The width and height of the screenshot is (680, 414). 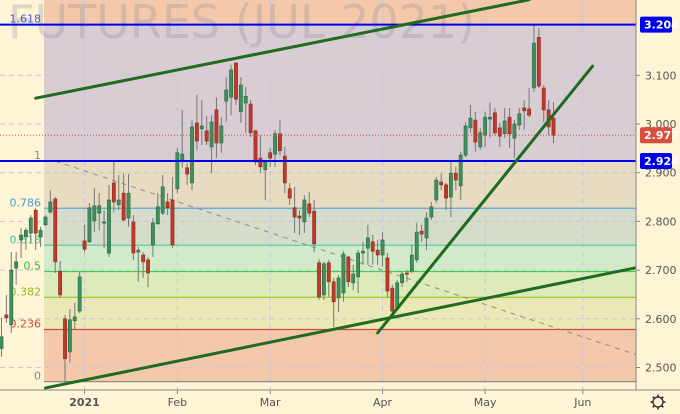 What do you see at coordinates (658, 402) in the screenshot?
I see `gear-icon` at bounding box center [658, 402].